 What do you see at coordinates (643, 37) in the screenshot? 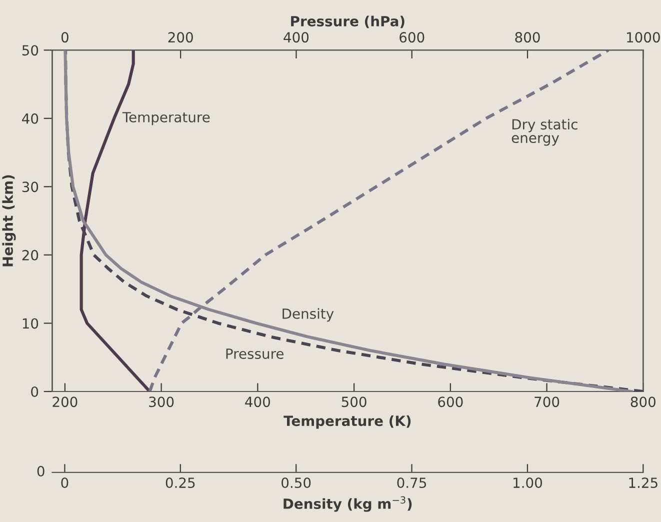
I see `x2-tick-label: 1000` at bounding box center [643, 37].